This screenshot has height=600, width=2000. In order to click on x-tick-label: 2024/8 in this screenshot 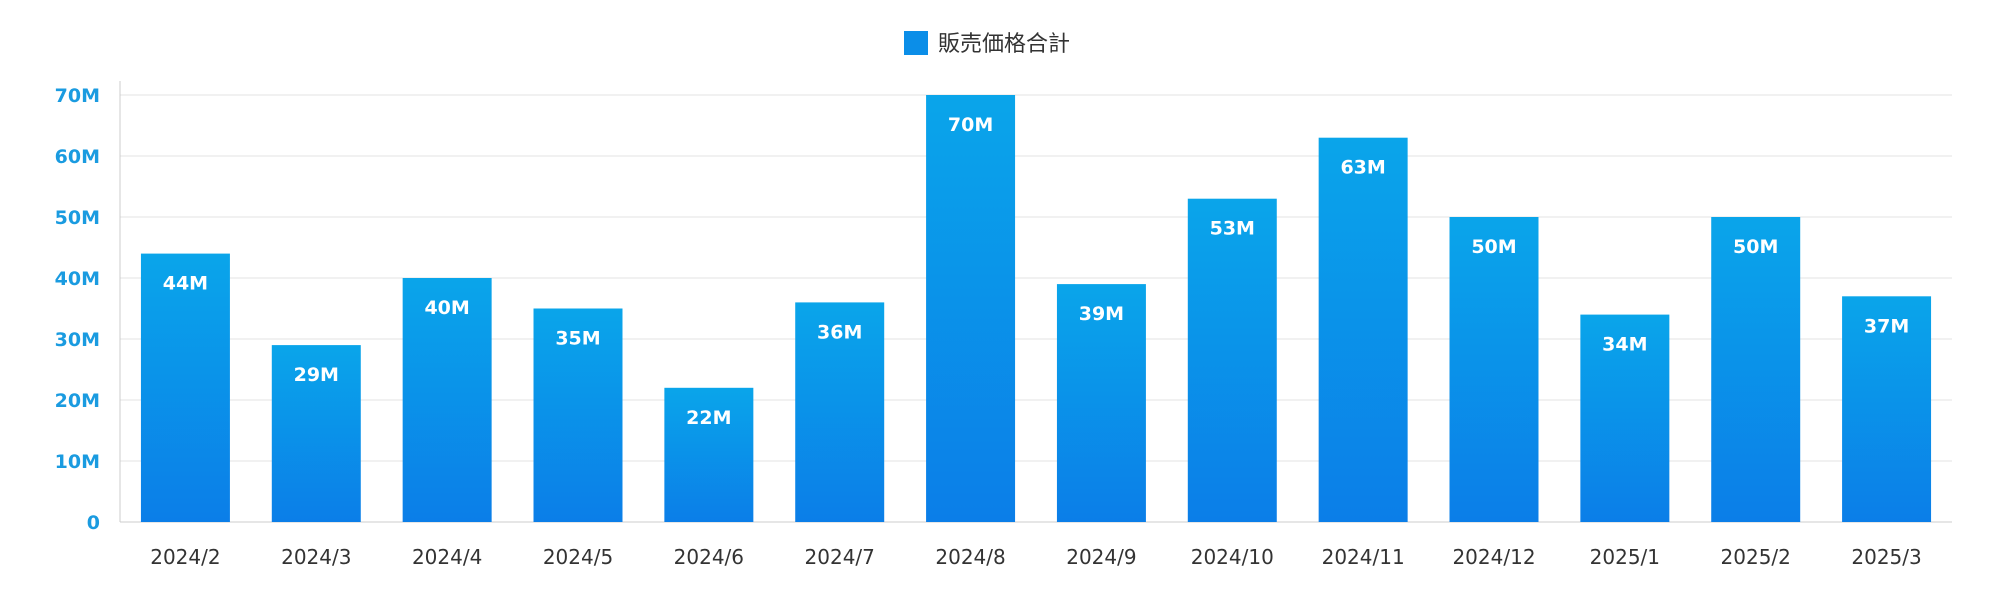, I will do `click(970, 557)`.